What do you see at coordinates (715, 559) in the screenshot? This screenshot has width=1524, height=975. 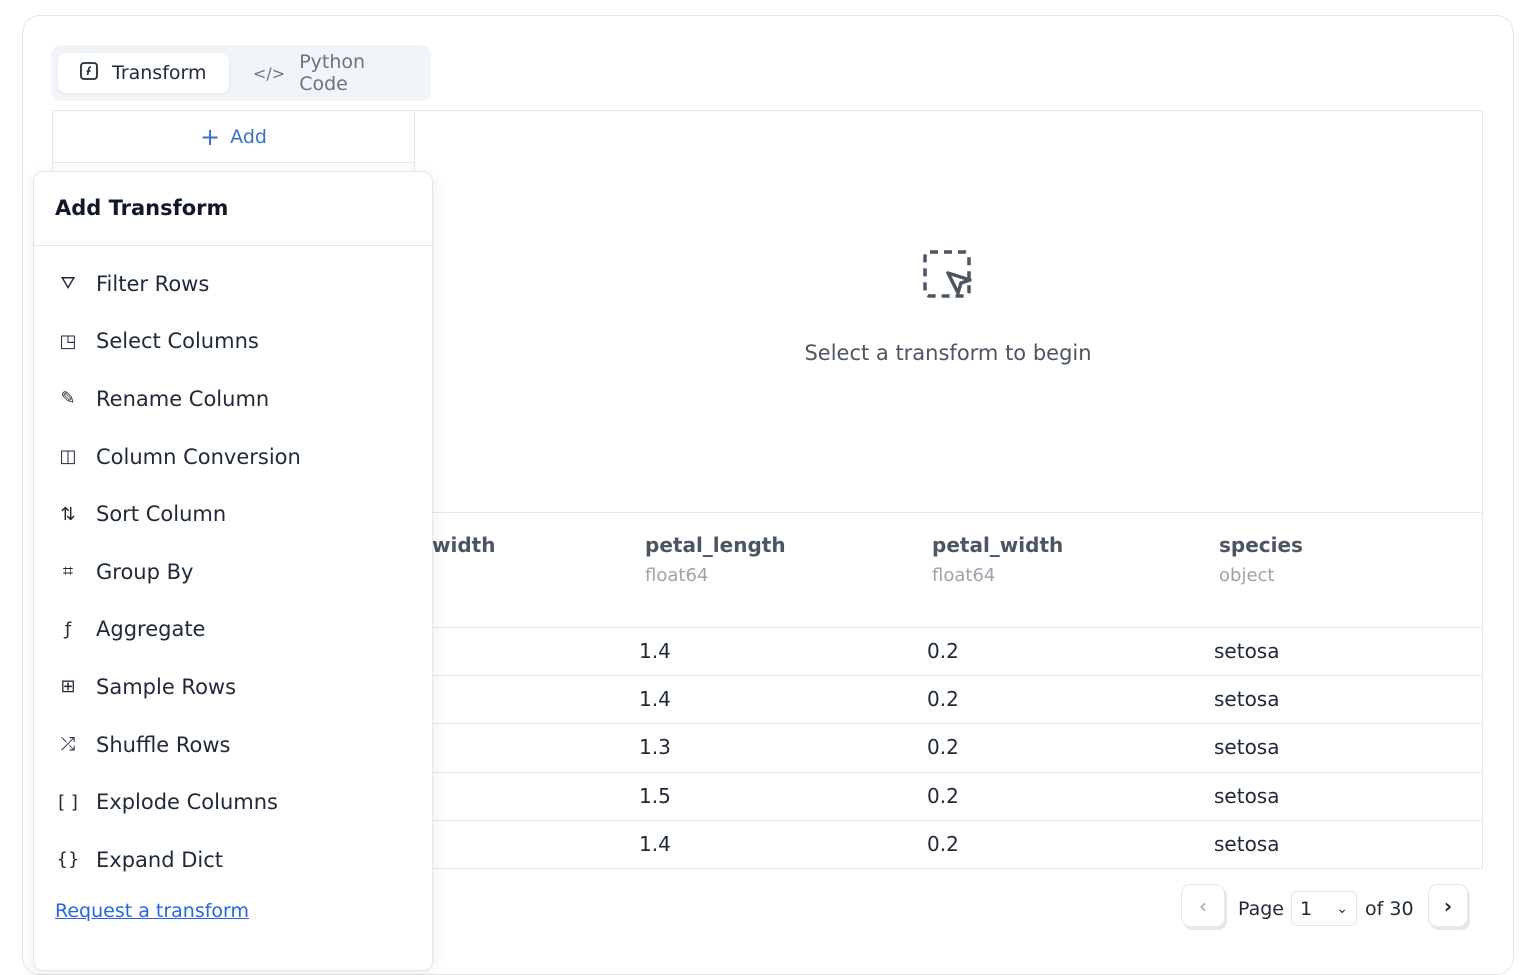 I see `column-header: petal_length float64` at bounding box center [715, 559].